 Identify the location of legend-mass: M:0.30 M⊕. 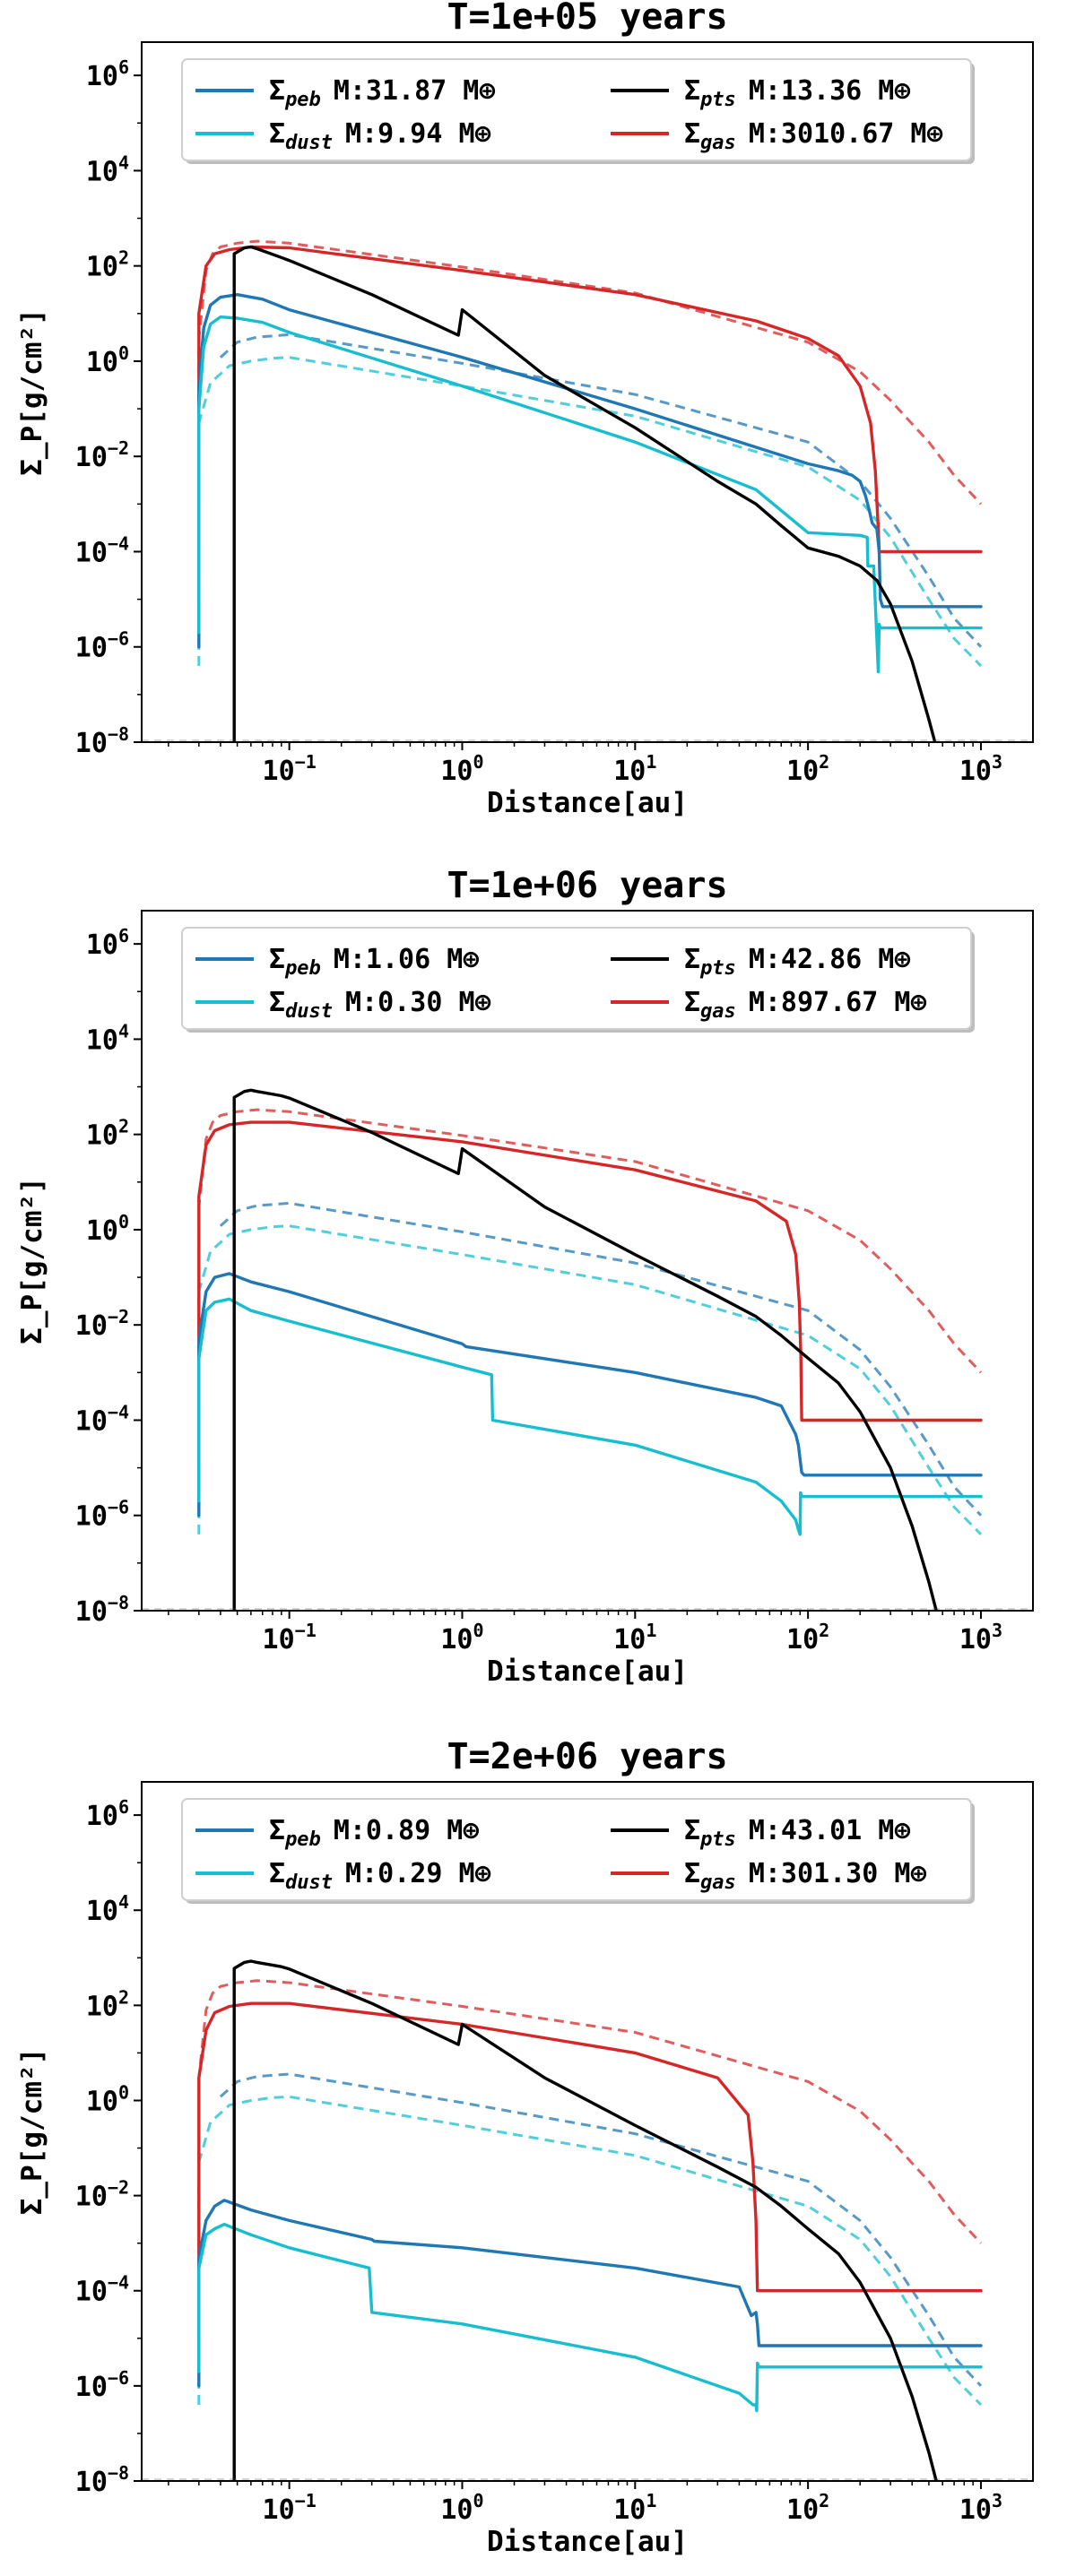
(418, 1002).